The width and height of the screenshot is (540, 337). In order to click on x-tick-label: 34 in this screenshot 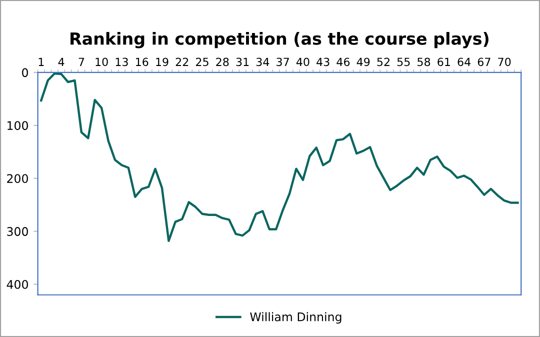, I will do `click(263, 62)`.